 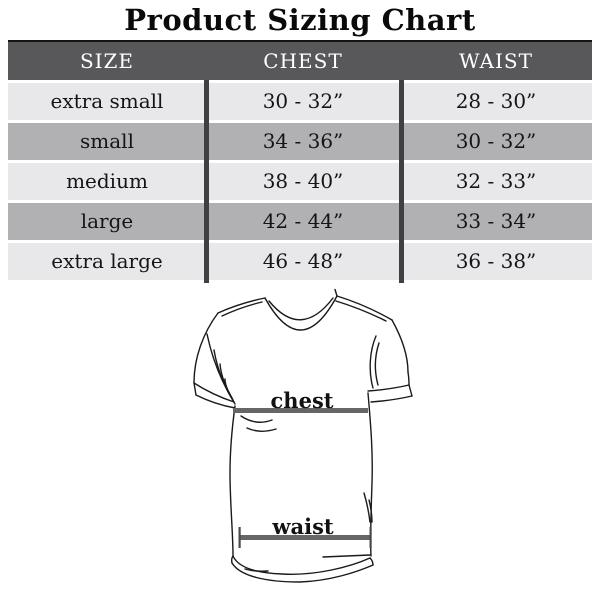 What do you see at coordinates (303, 261) in the screenshot?
I see `chest-cell: 46 - 48”` at bounding box center [303, 261].